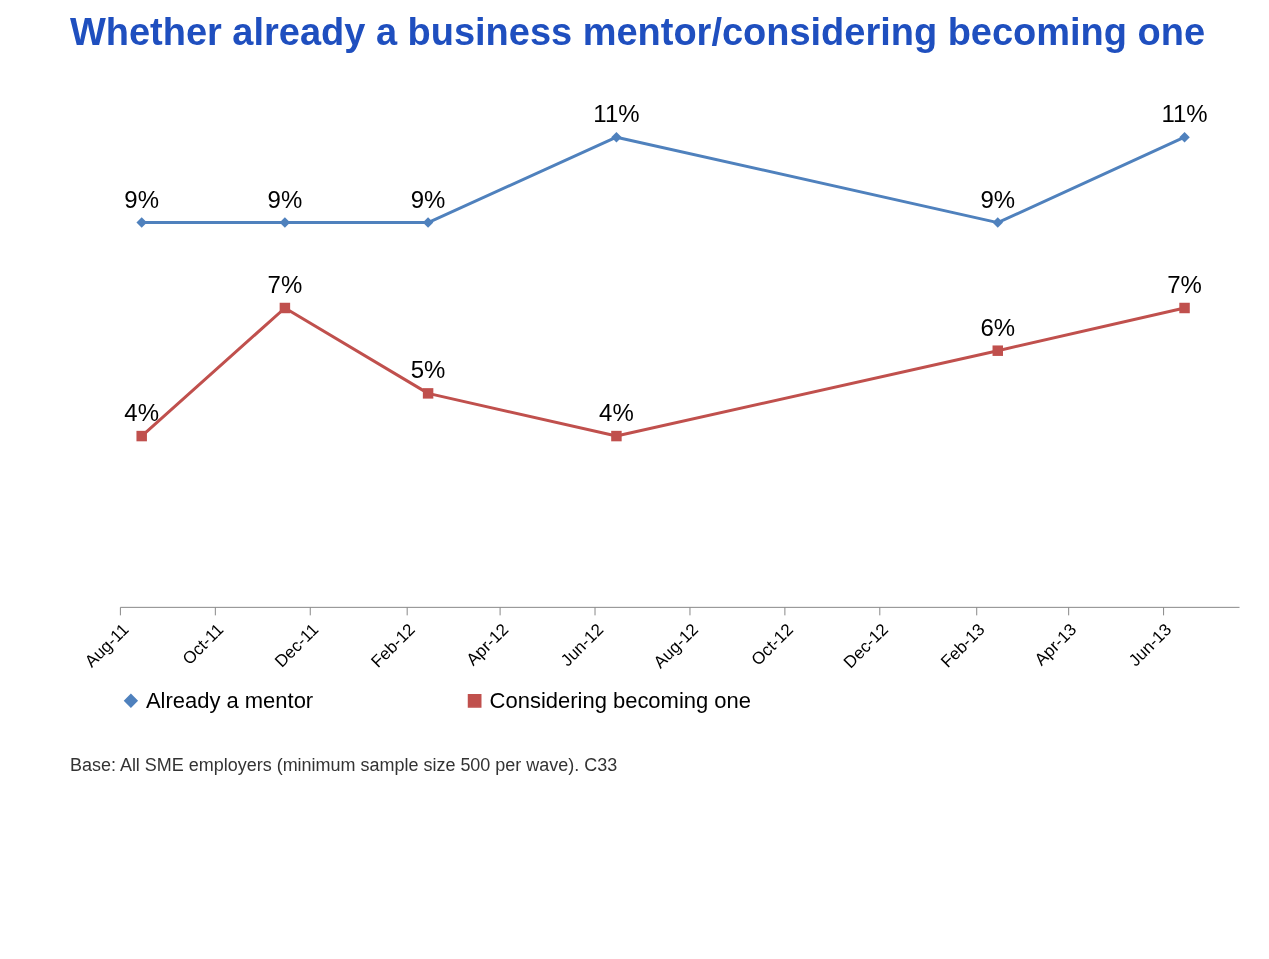 The width and height of the screenshot is (1269, 959). Describe the element at coordinates (229, 700) in the screenshot. I see `legend-label: Already a mentor` at that location.